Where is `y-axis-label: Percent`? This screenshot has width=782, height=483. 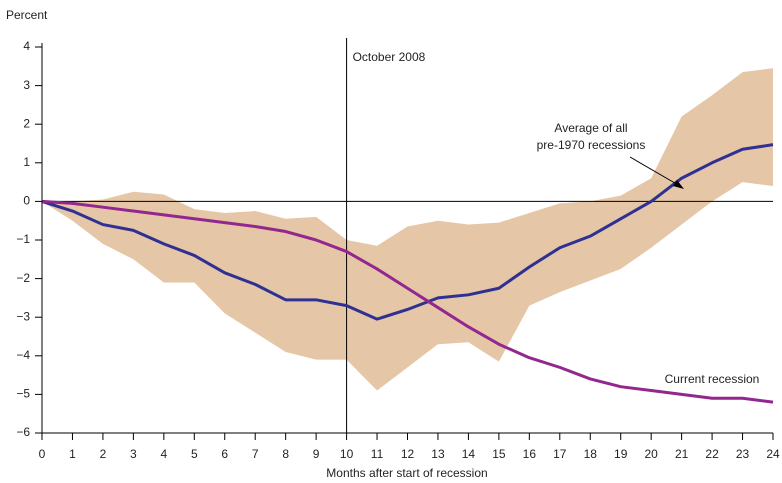 y-axis-label: Percent is located at coordinates (27, 15).